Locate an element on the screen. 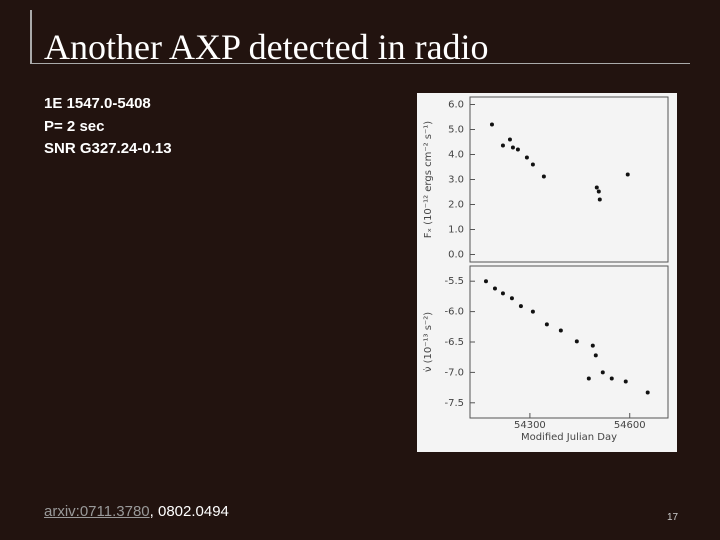 This screenshot has width=720, height=540. y-axis-label: Fₓ (10⁻¹² ergs cm⁻² s⁻¹) is located at coordinates (428, 179).